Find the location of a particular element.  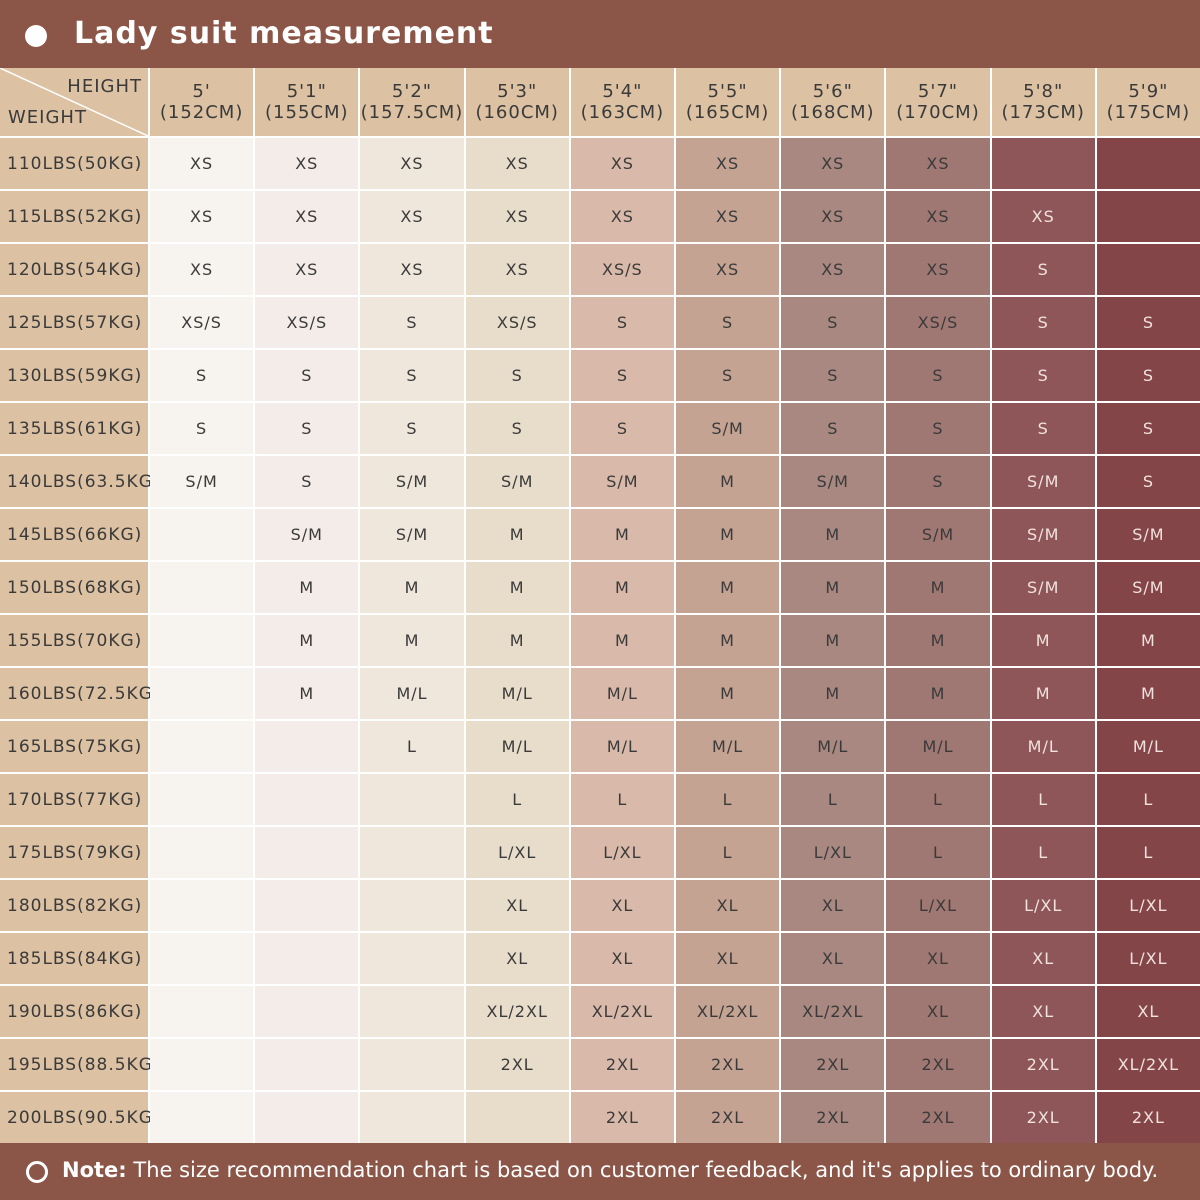

bullet is located at coordinates (37, 1172).